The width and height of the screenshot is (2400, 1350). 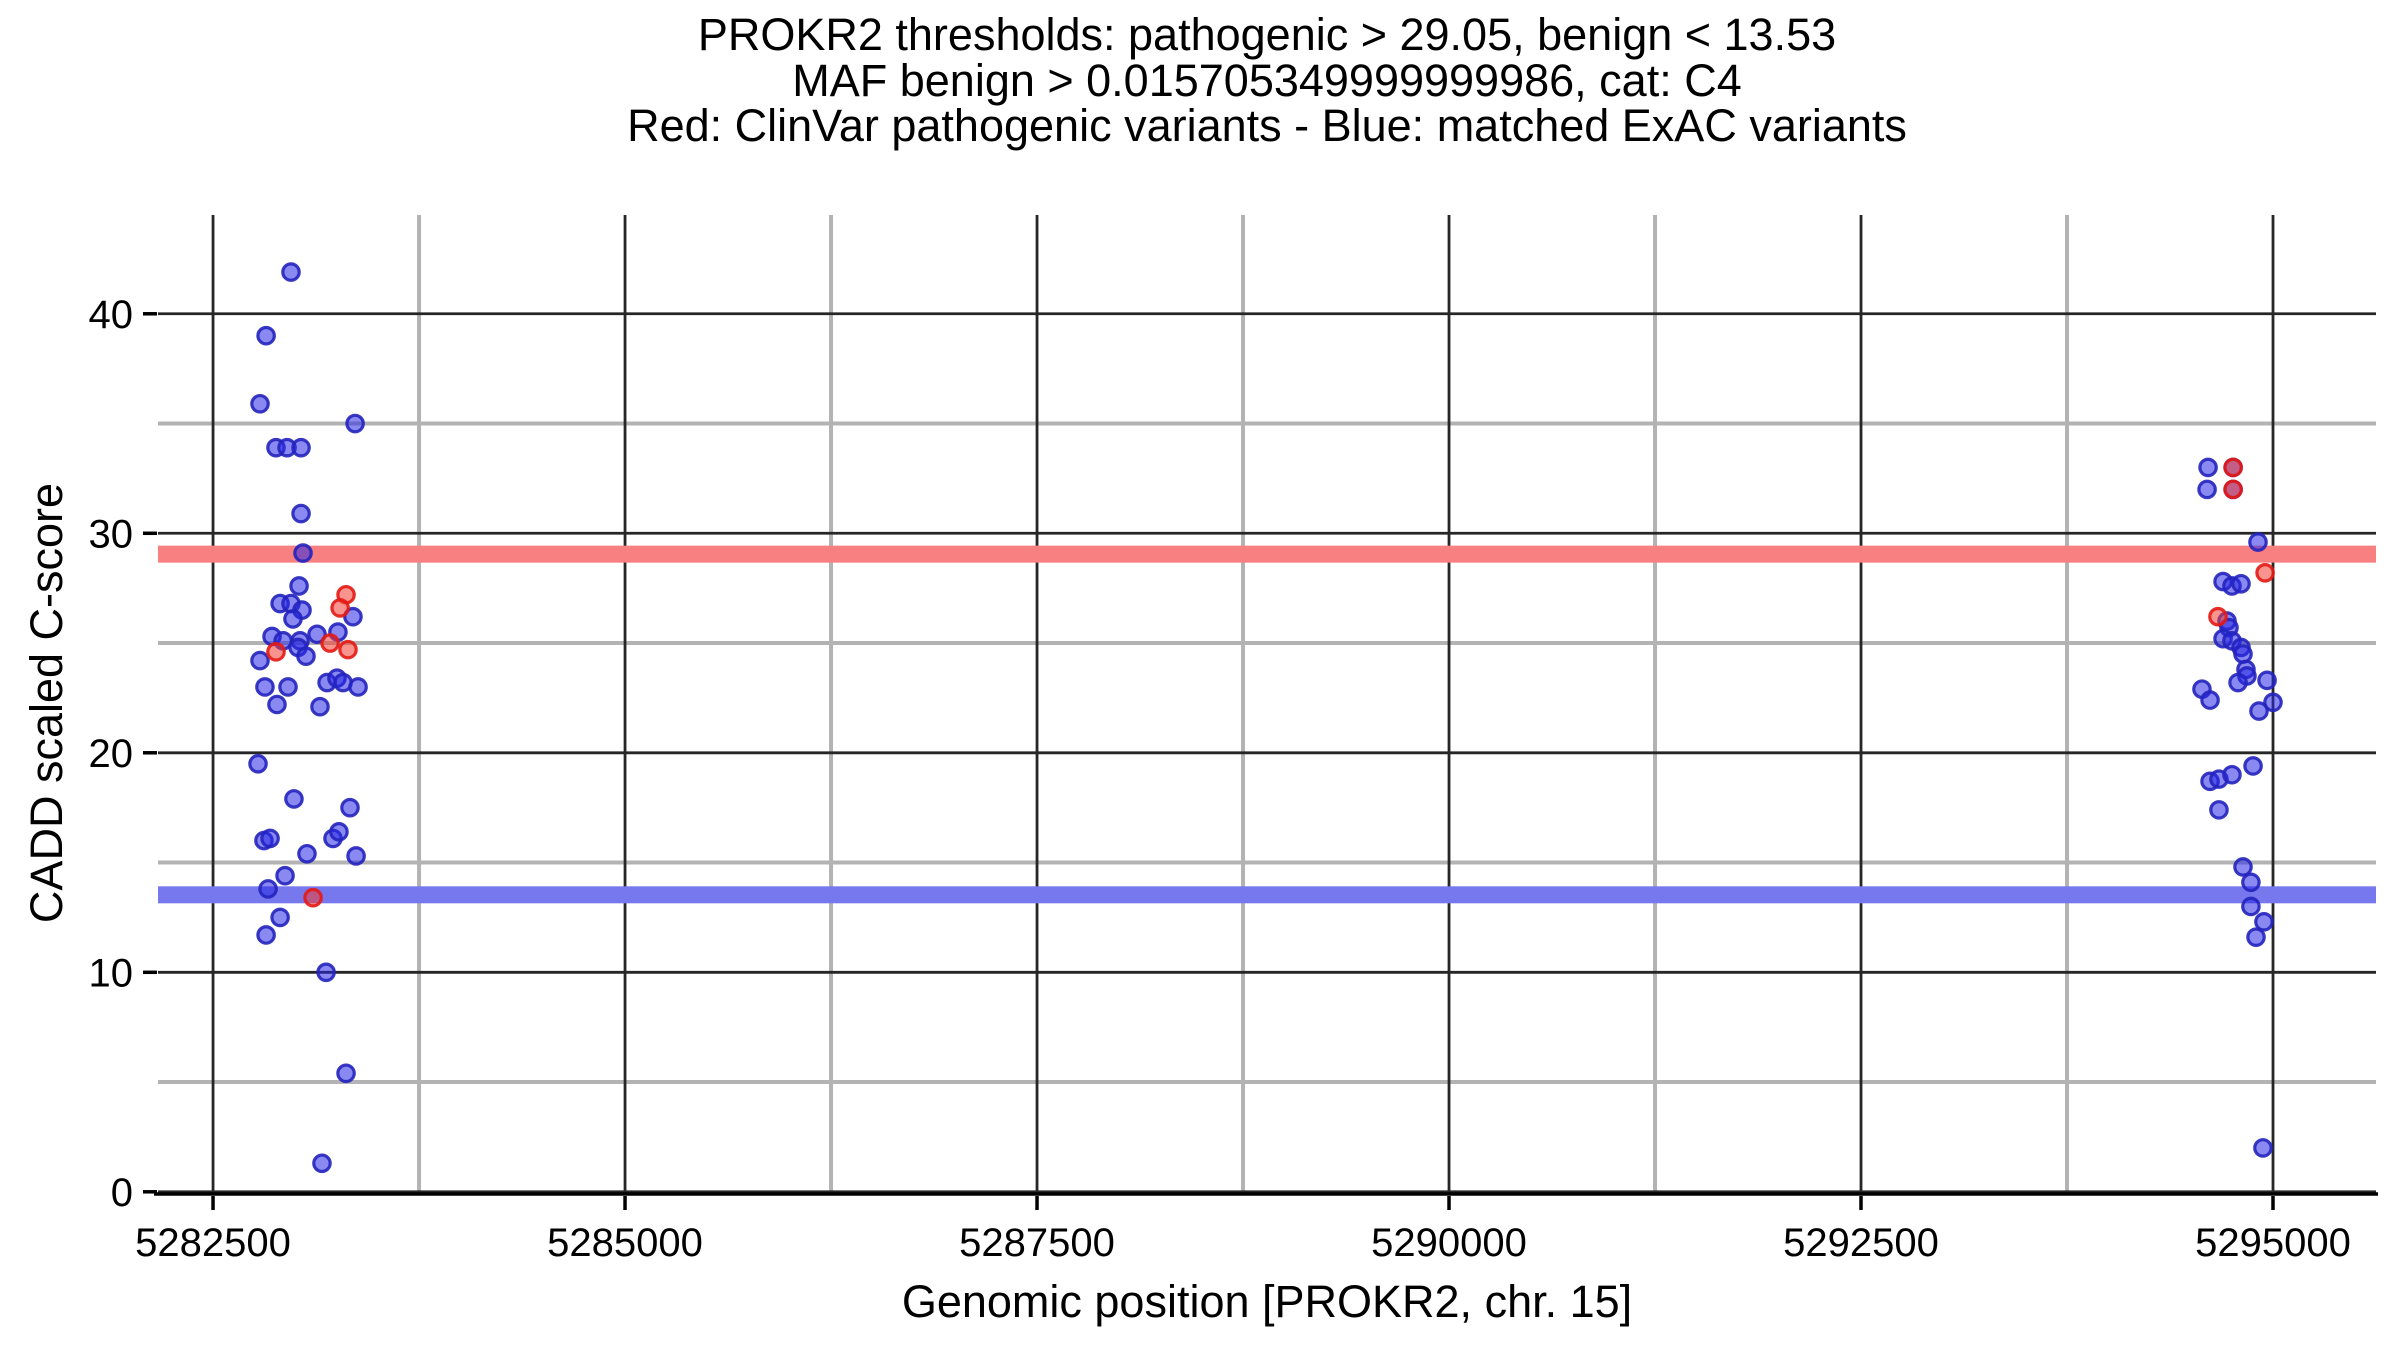 I want to click on y-tick-label: 0, so click(x=122, y=1193).